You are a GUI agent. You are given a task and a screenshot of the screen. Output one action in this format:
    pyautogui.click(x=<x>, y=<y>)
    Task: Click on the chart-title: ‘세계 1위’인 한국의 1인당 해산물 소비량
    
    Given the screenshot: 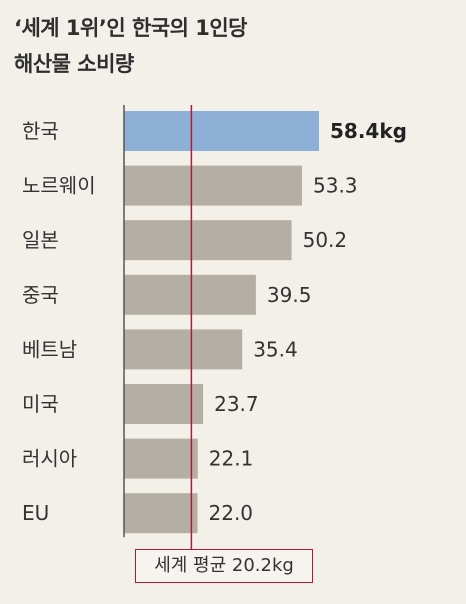 What is the action you would take?
    pyautogui.click(x=131, y=46)
    